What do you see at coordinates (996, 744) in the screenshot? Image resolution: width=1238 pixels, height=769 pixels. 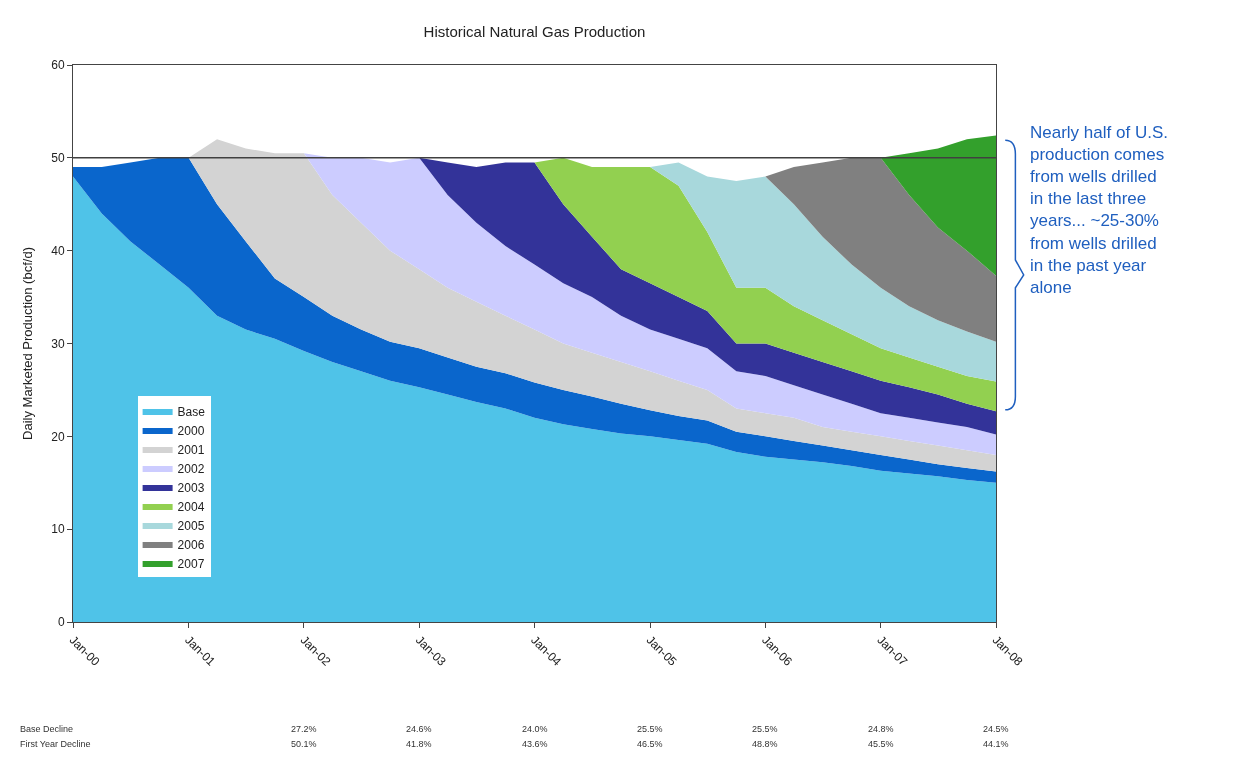 I see `text: 44.1%` at bounding box center [996, 744].